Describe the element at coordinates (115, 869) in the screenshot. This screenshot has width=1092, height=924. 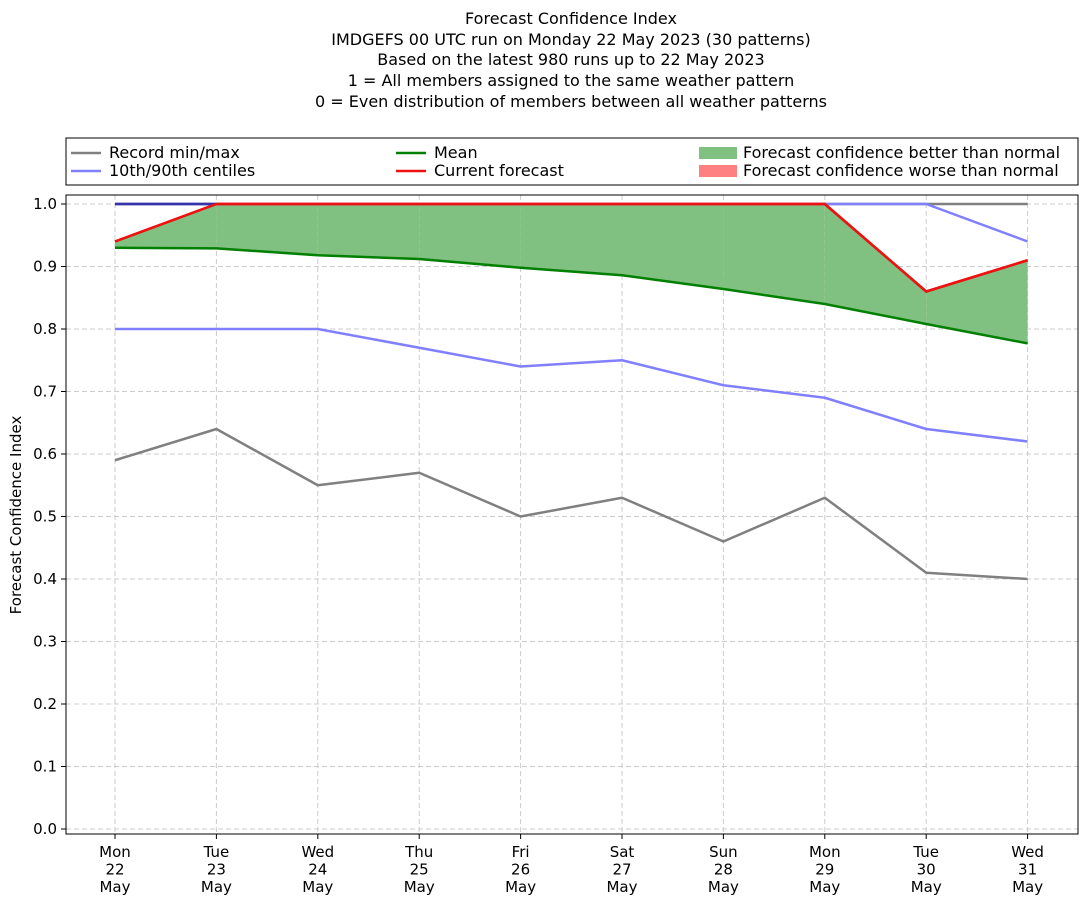
I see `x-tick-label: Mon 22 May` at that location.